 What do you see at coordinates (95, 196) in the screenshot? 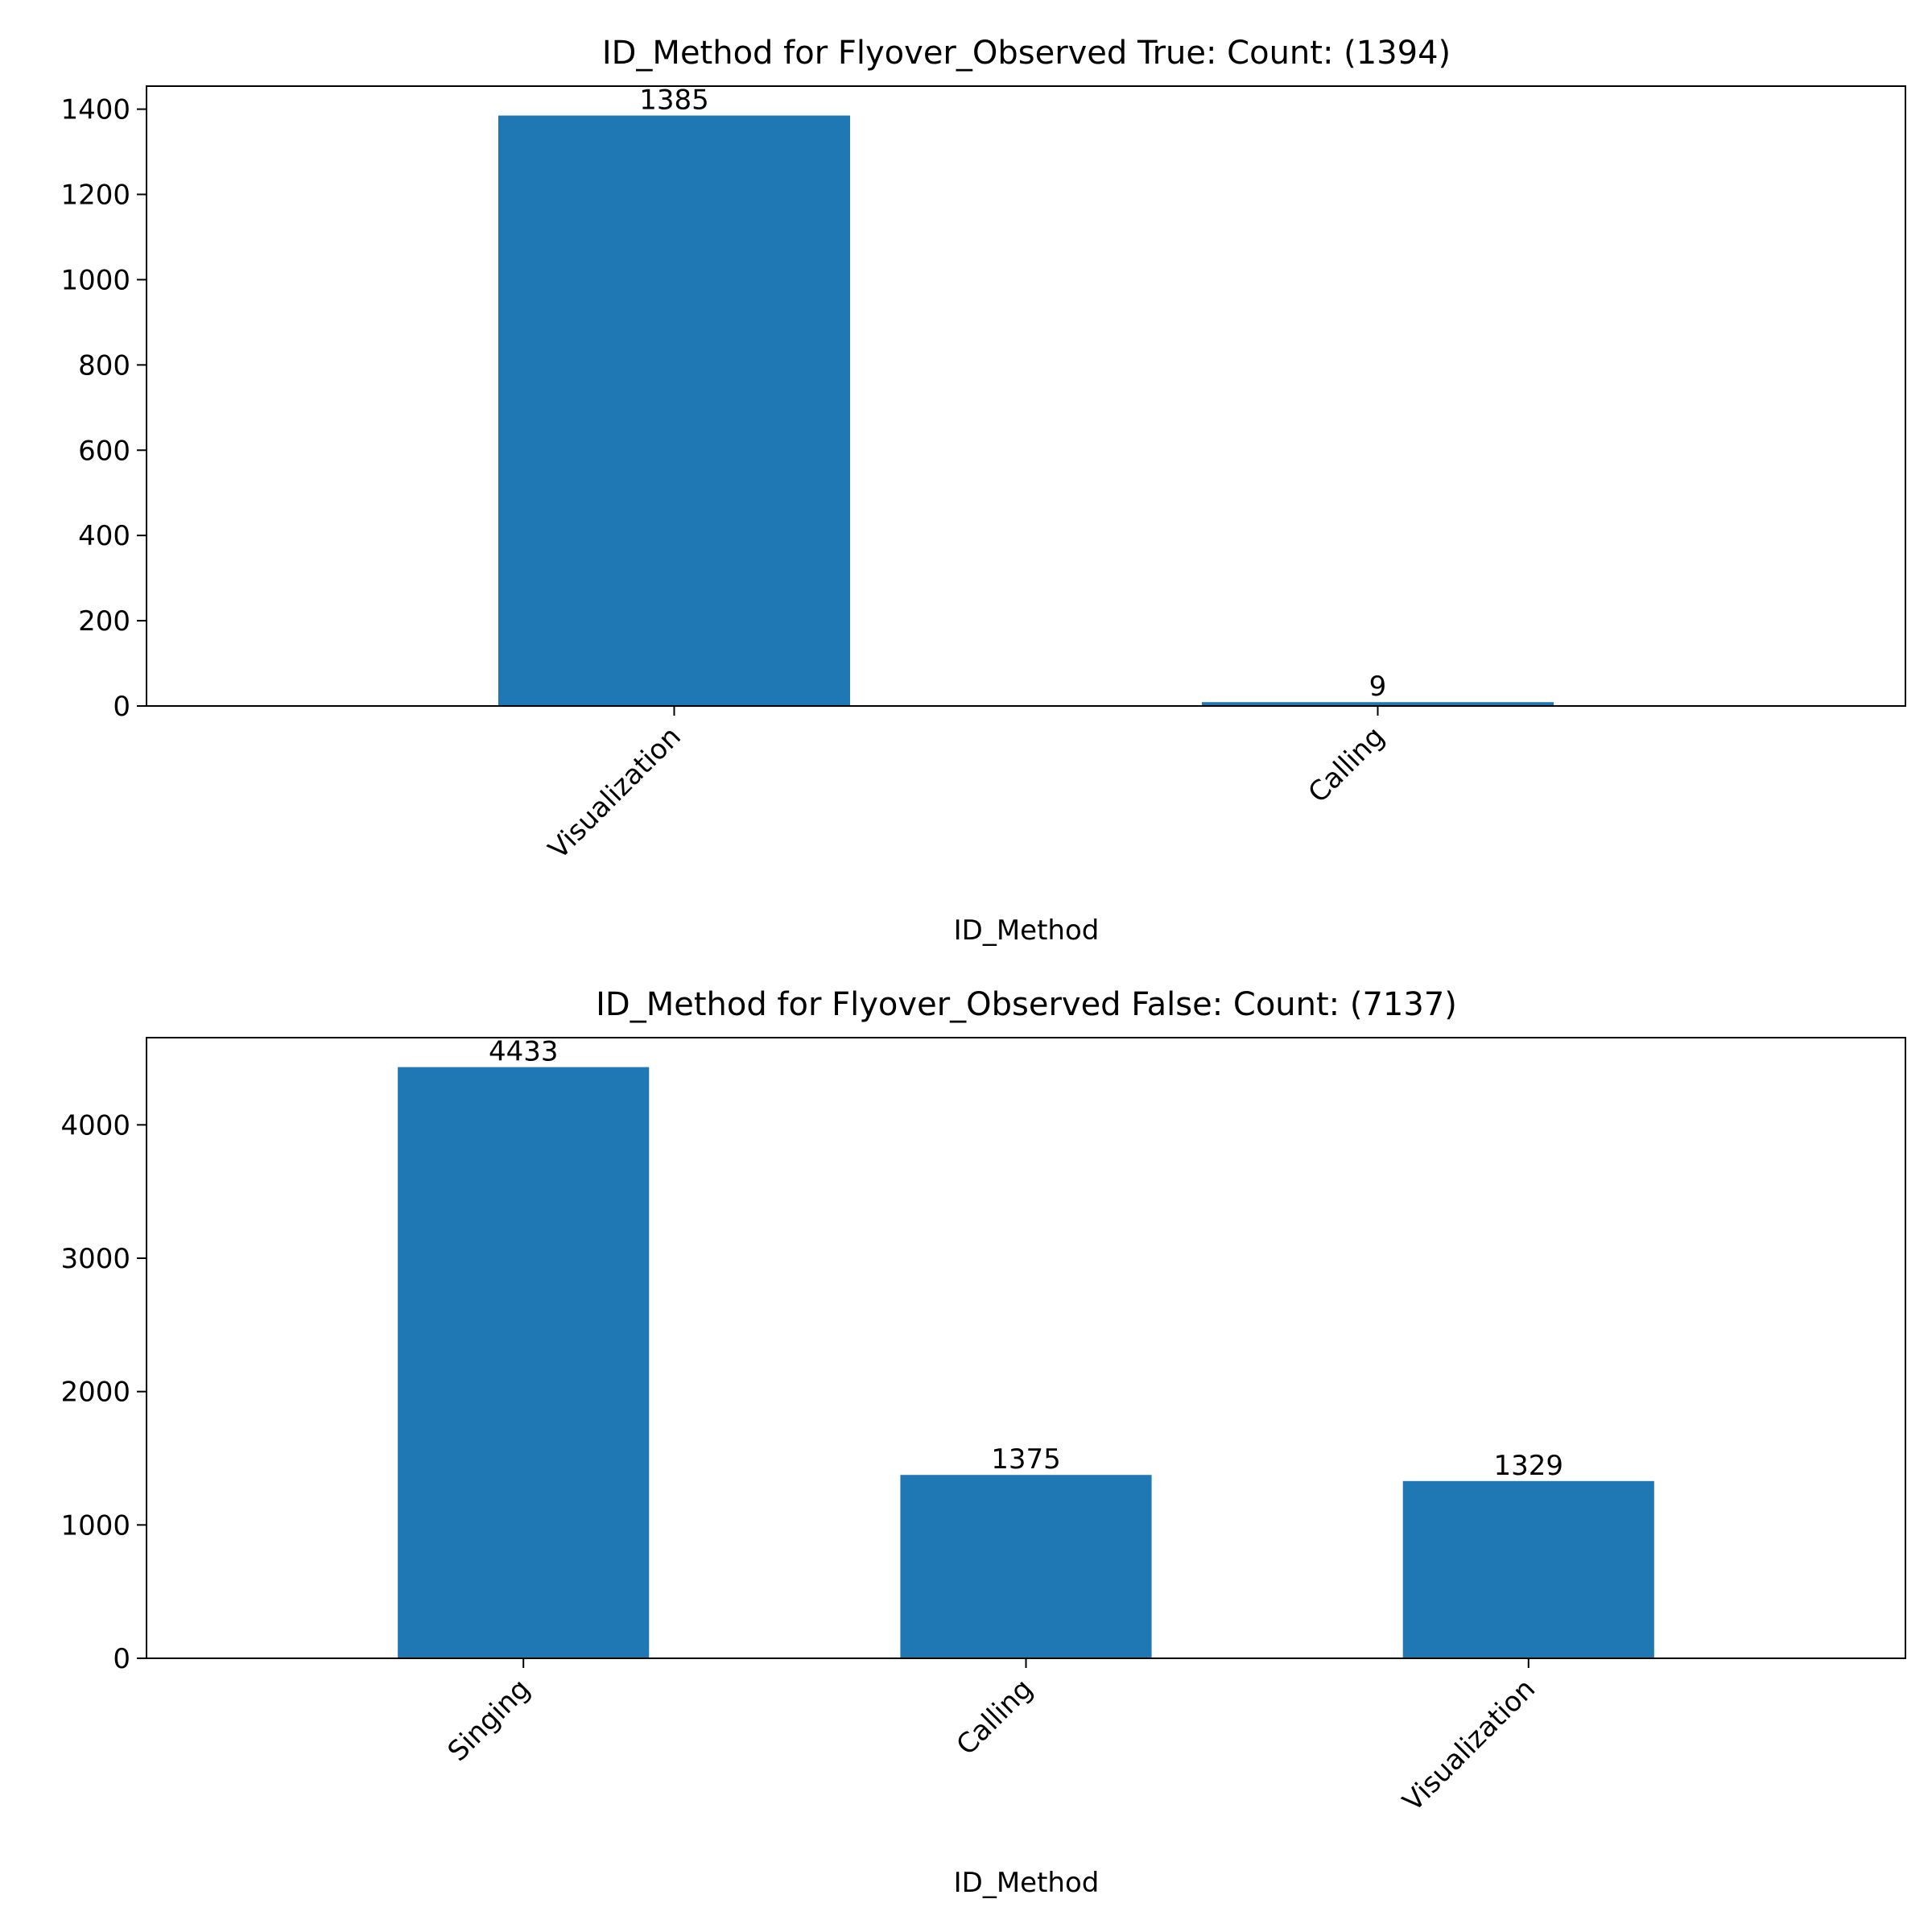
I see `y-tick-label: 1200` at bounding box center [95, 196].